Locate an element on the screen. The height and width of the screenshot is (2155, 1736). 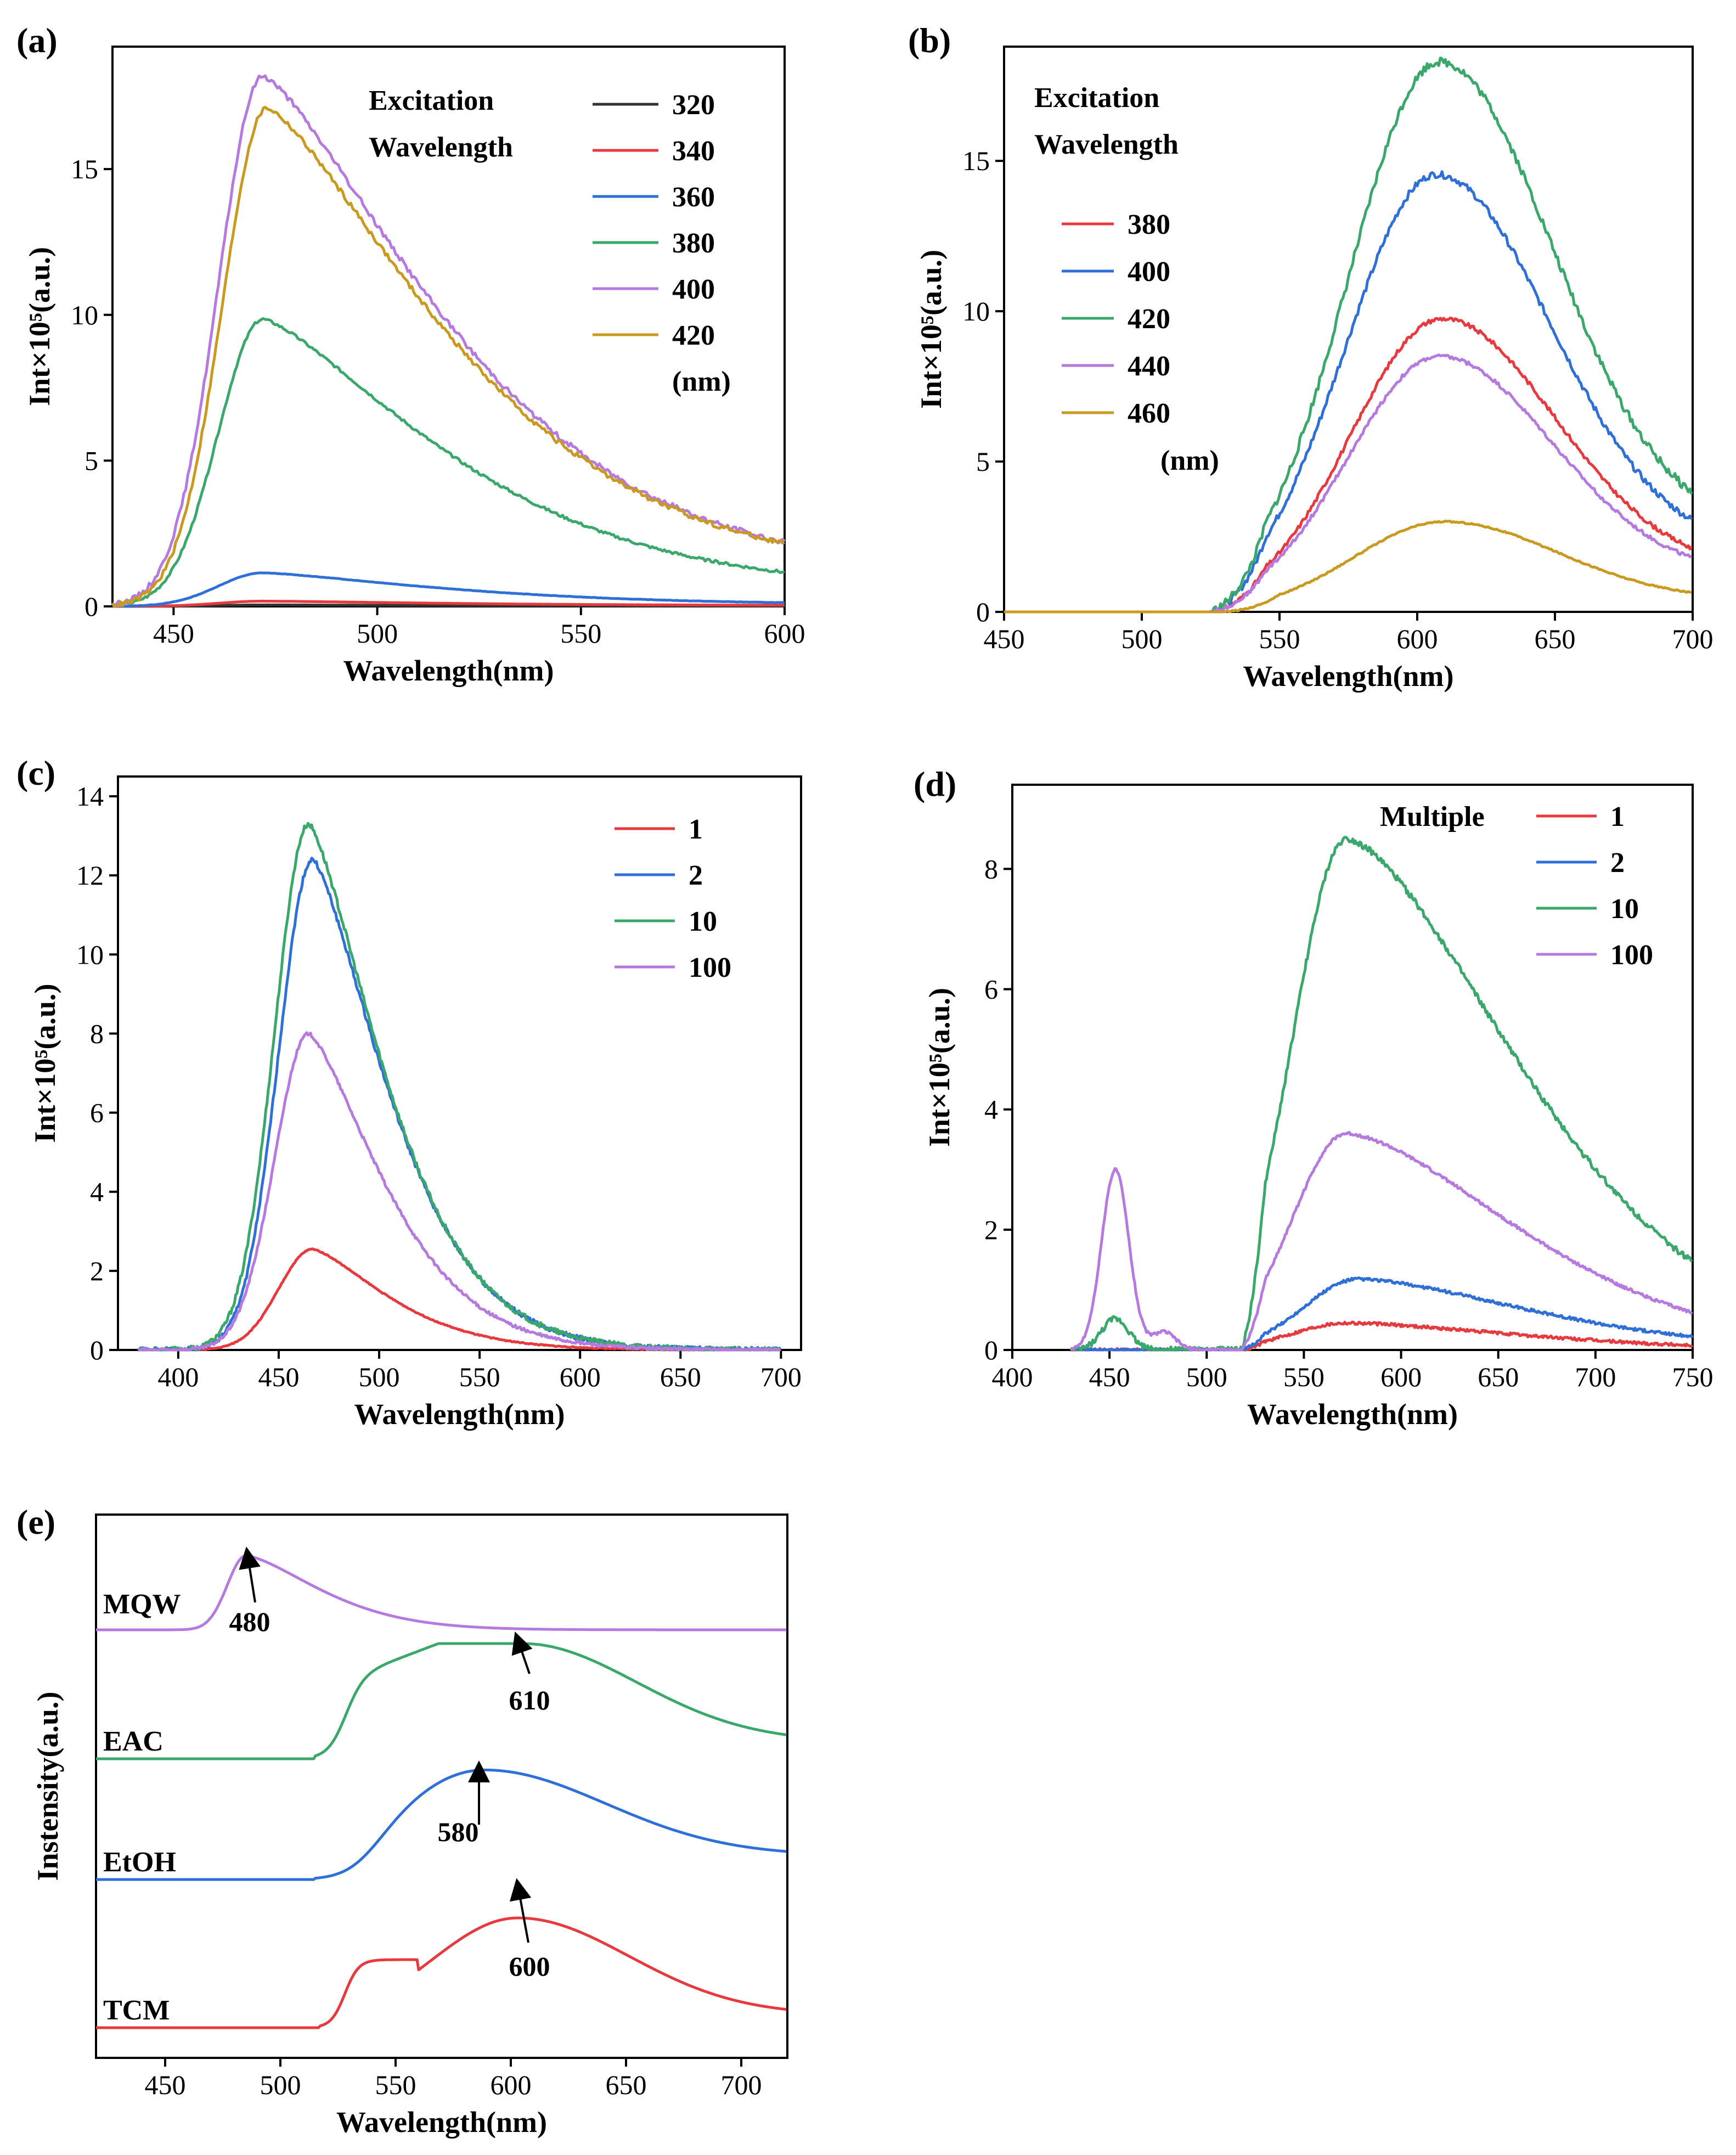
series-line-EtOH is located at coordinates (441, 1824).